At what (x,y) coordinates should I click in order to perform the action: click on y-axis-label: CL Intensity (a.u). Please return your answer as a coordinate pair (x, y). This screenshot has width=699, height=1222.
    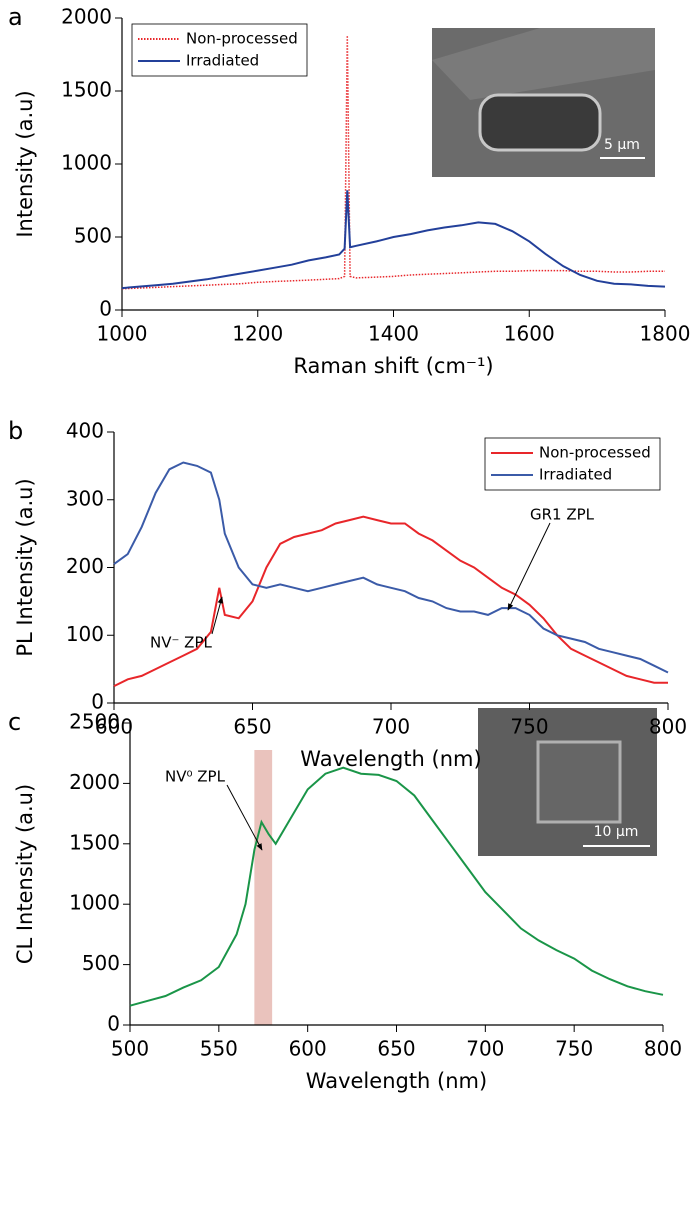
    Looking at the image, I should click on (25, 874).